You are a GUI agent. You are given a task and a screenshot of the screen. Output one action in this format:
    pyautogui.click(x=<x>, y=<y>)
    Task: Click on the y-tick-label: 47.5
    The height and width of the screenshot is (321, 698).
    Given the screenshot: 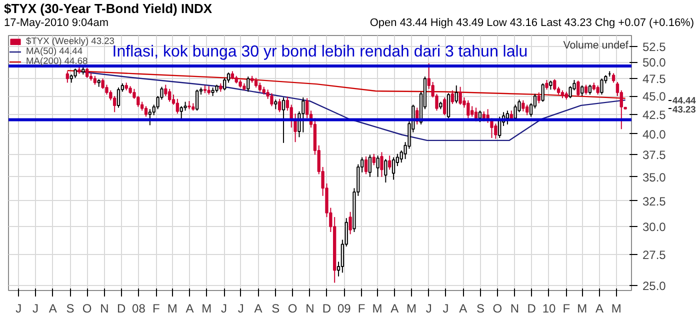 What is the action you would take?
    pyautogui.click(x=654, y=79)
    